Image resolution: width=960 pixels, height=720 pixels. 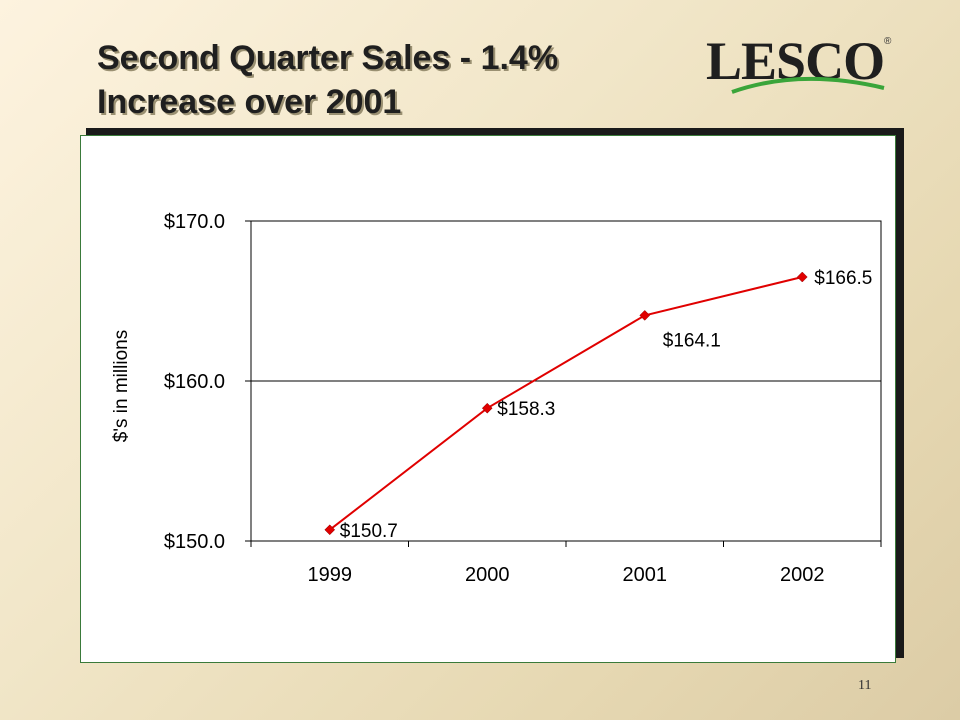 I want to click on title-line-2: Increase over 2001, so click(x=249, y=102).